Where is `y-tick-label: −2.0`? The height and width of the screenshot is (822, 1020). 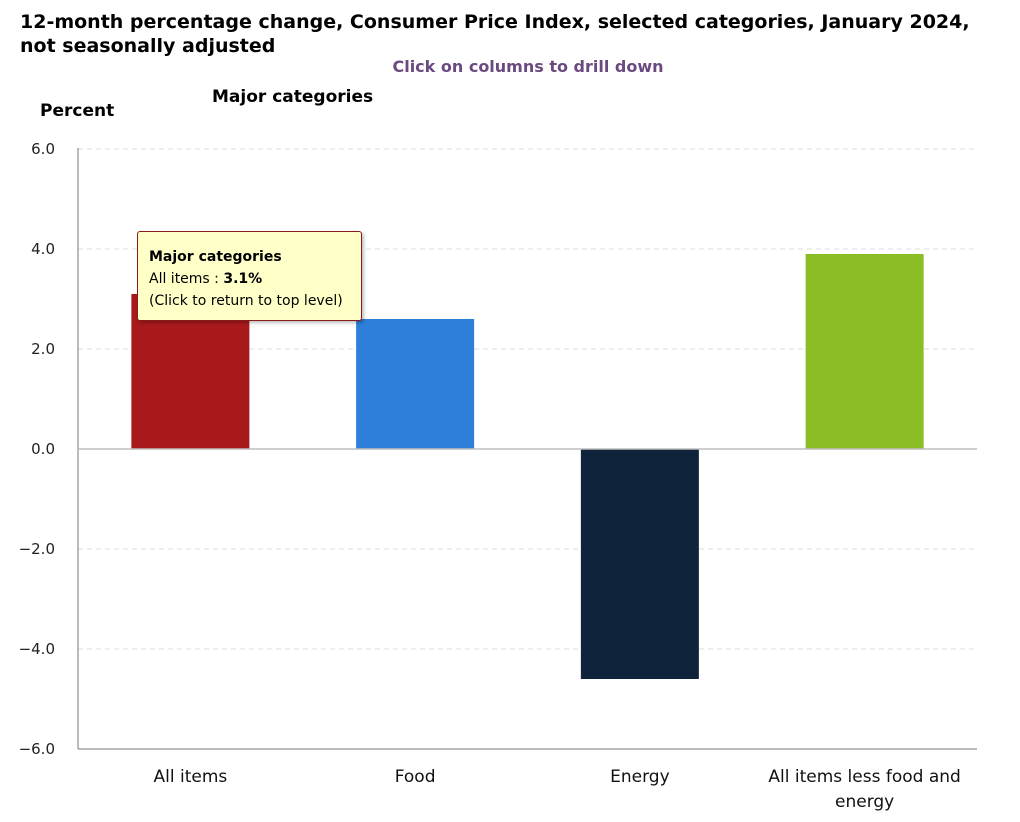
y-tick-label: −2.0 is located at coordinates (37, 549).